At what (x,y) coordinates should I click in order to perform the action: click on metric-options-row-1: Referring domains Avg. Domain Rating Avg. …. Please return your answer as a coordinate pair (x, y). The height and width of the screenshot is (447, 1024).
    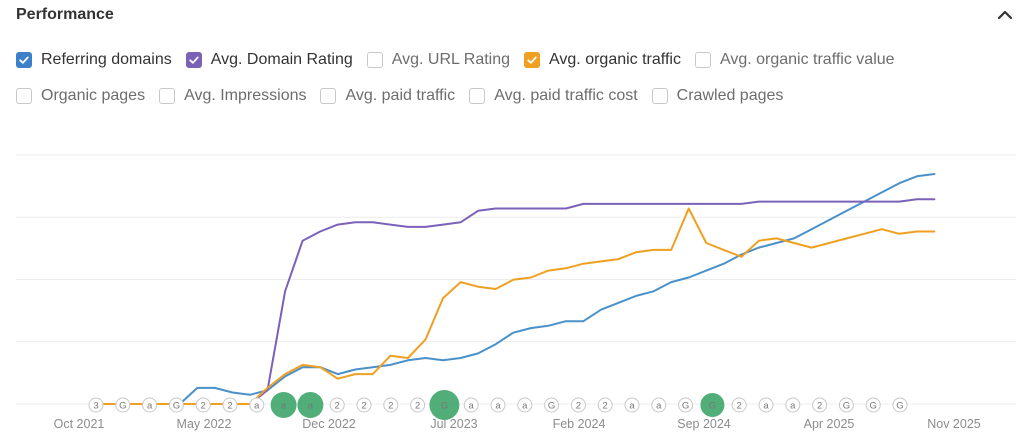
    Looking at the image, I should click on (516, 60).